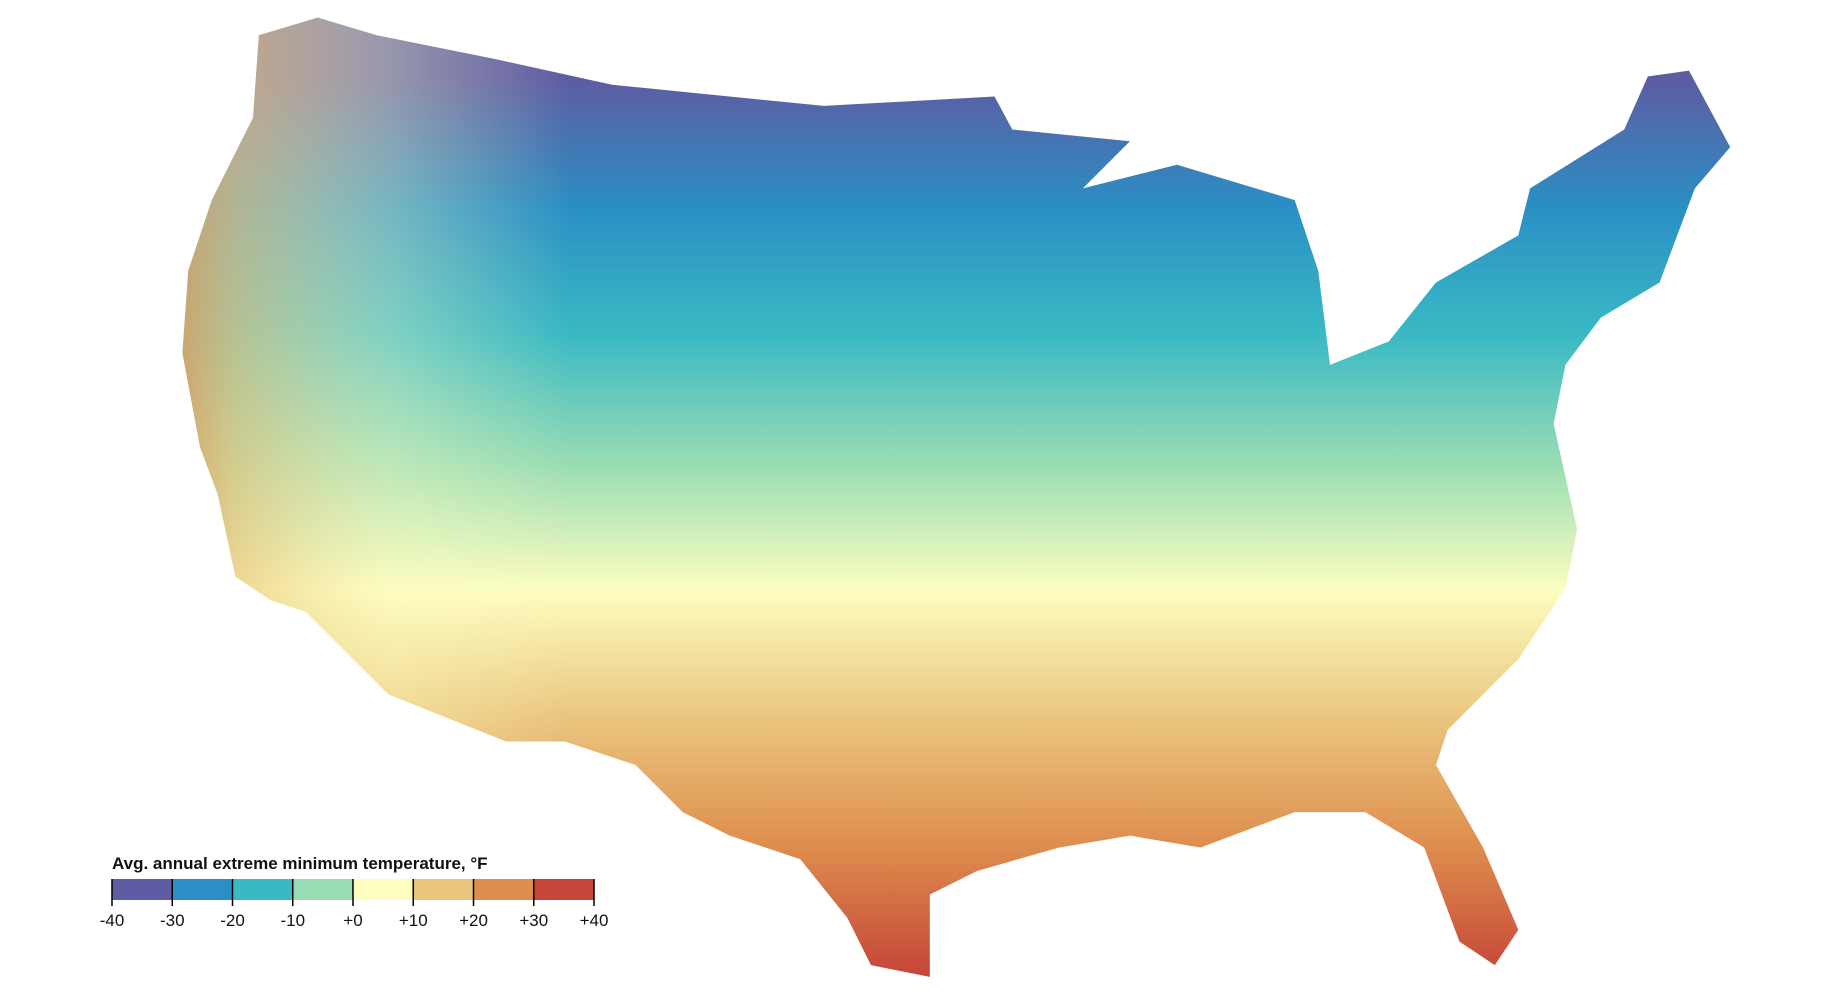 The width and height of the screenshot is (1832, 994). What do you see at coordinates (473, 920) in the screenshot?
I see `legend-tick-label: +20` at bounding box center [473, 920].